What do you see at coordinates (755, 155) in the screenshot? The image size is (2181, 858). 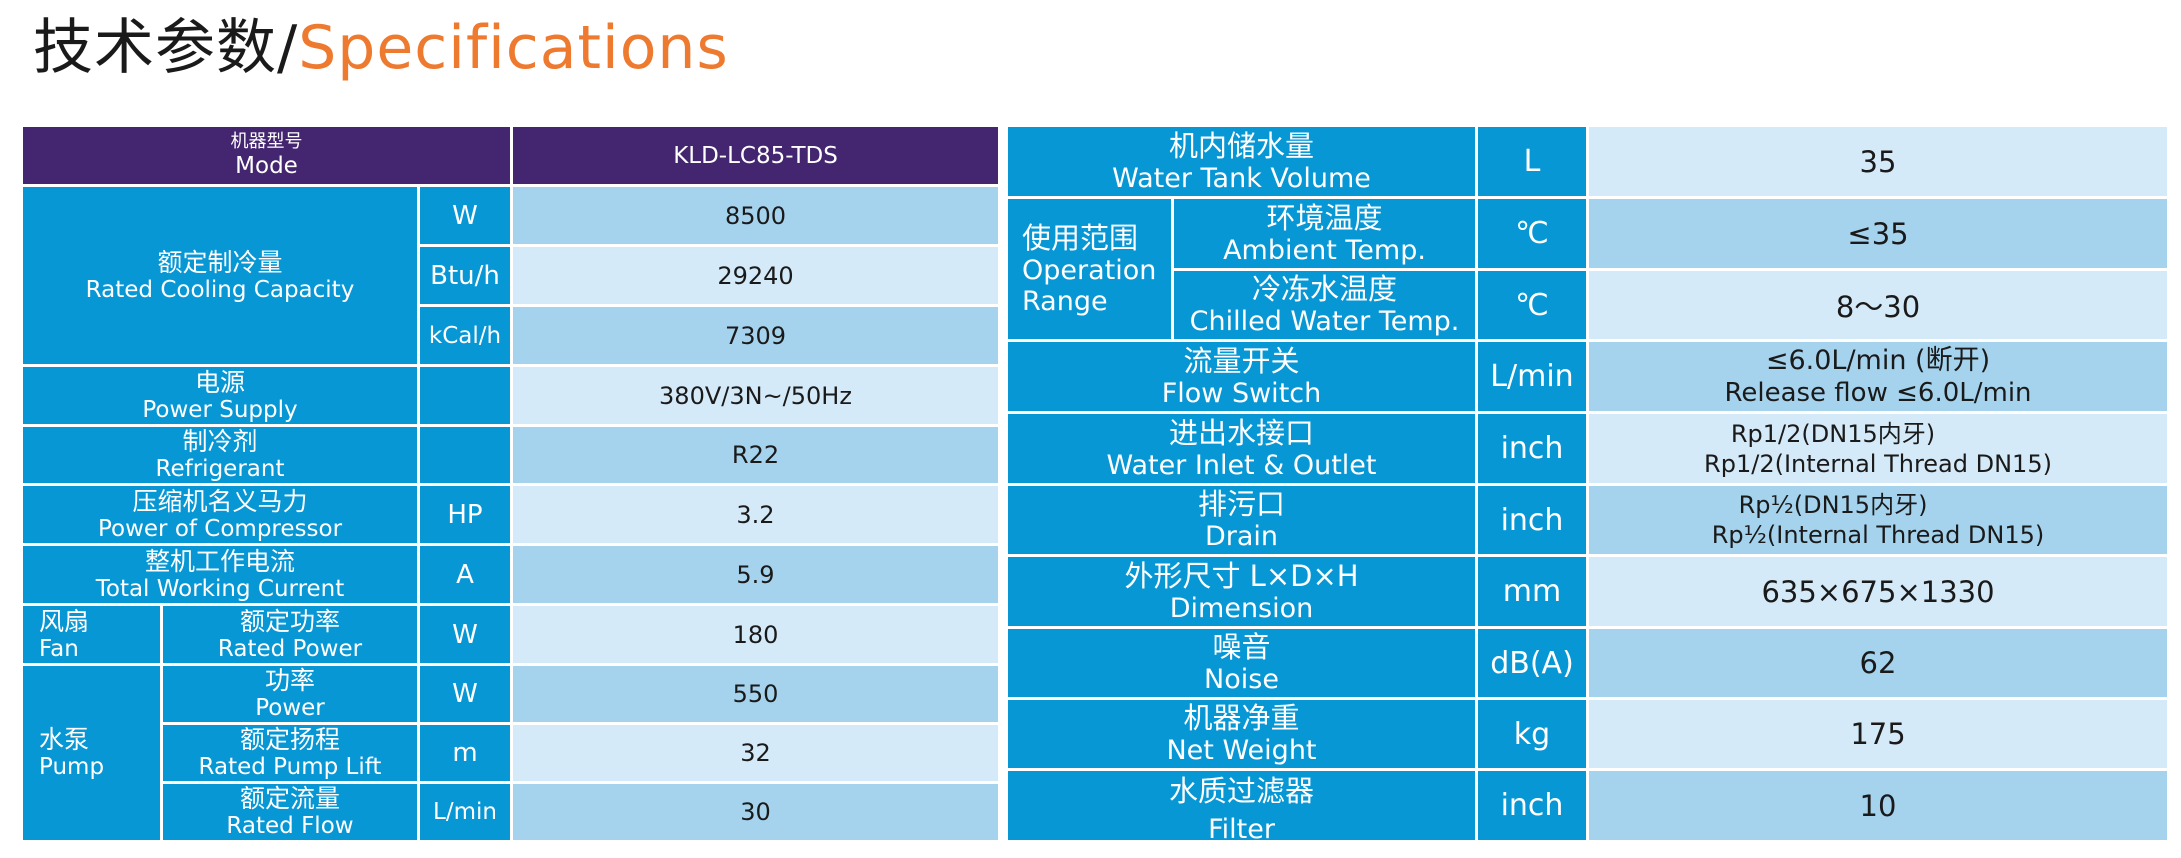 I see `model-value: KLD-LC85-TDS` at bounding box center [755, 155].